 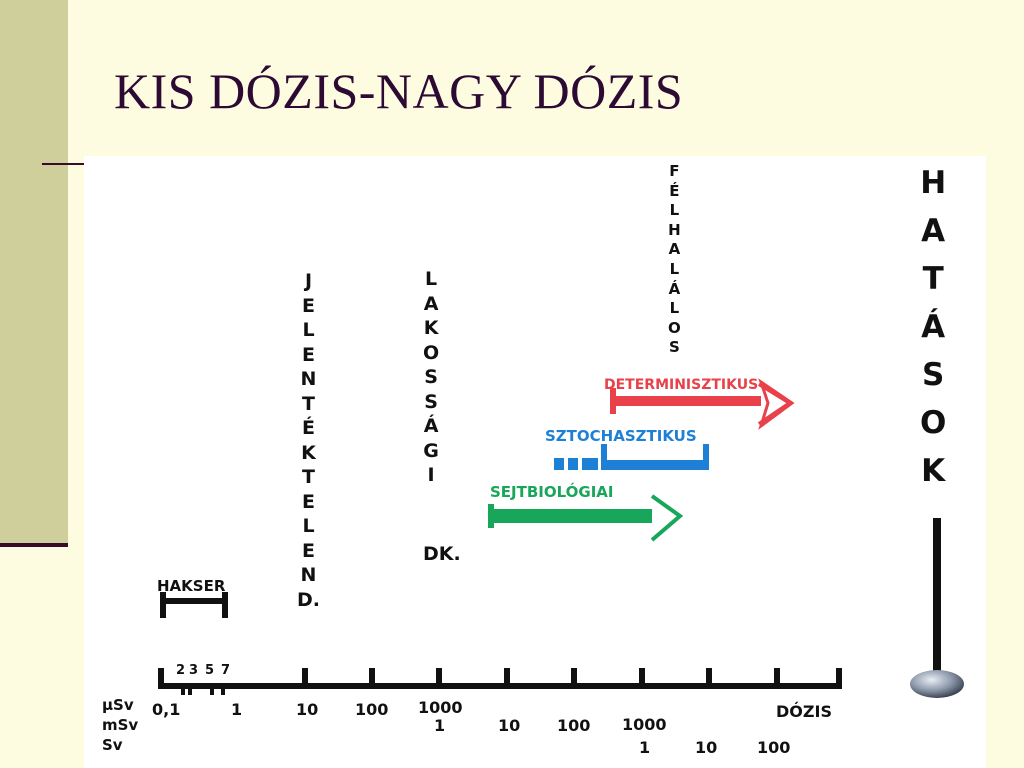 I want to click on msv-tick-label: 10, so click(x=509, y=725).